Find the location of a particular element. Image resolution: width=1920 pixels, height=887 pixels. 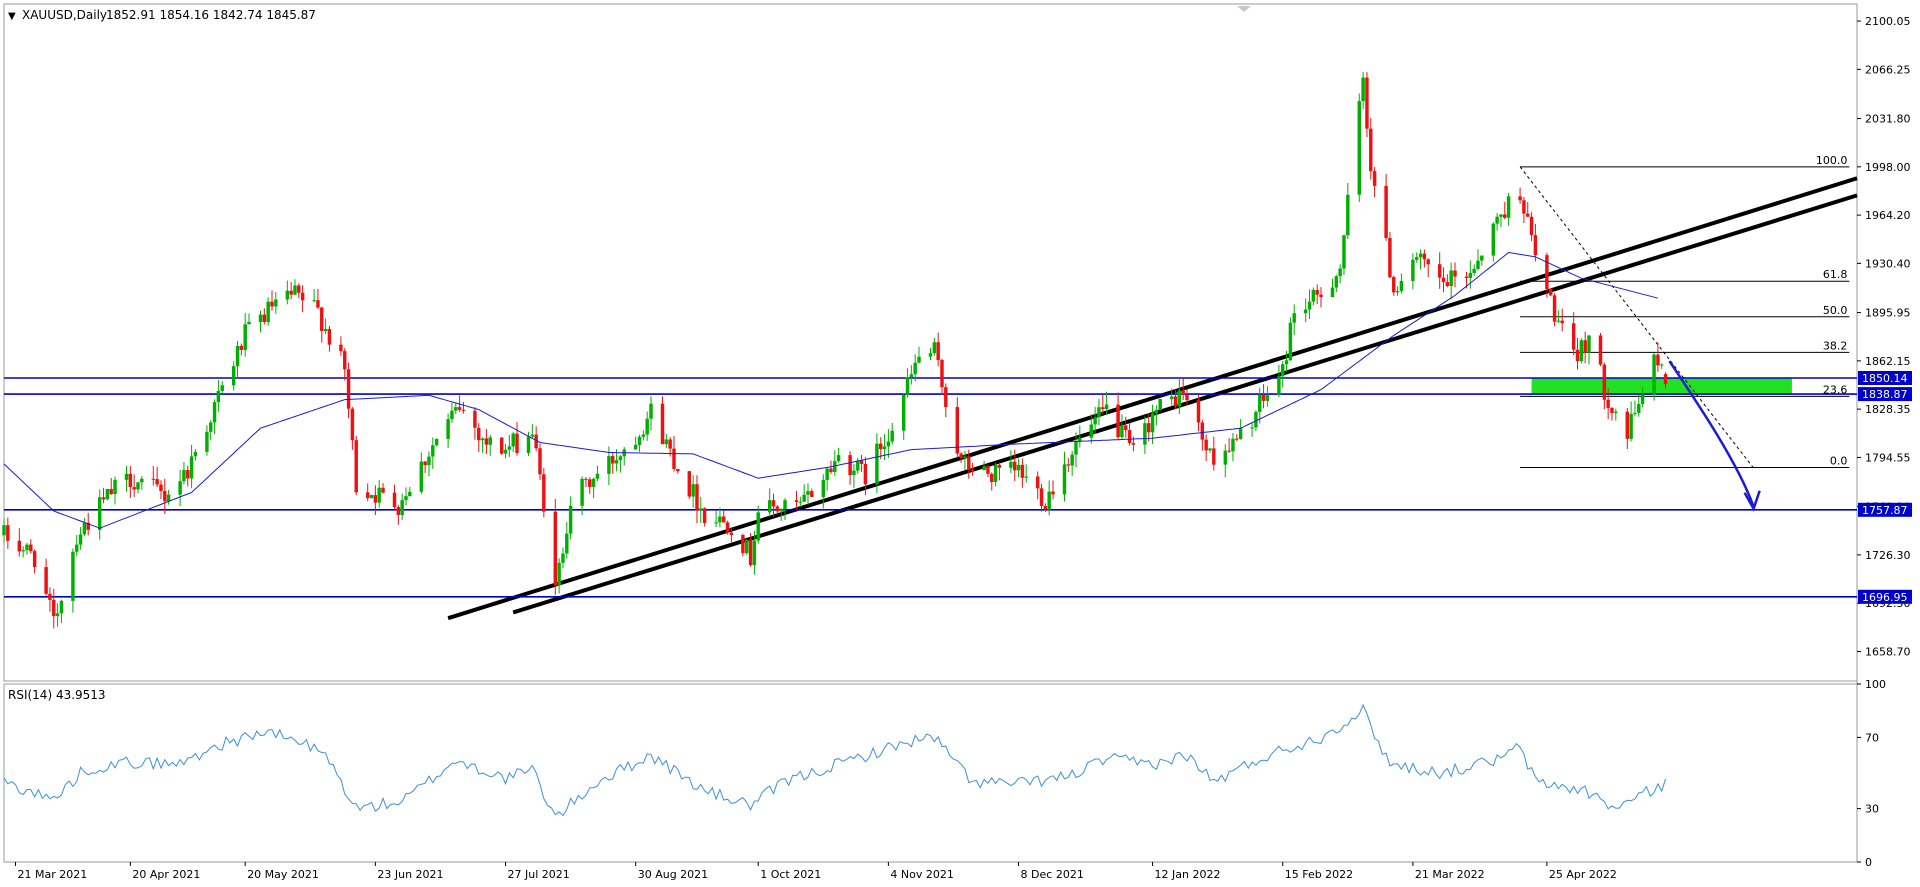

fib-level-label: 38.2 is located at coordinates (1835, 345).